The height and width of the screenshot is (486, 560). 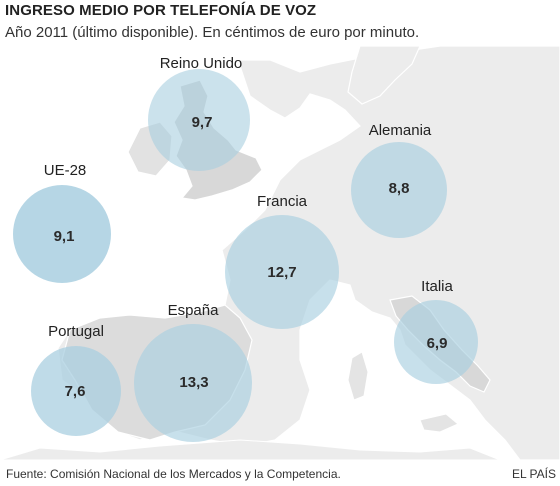 I want to click on name-francia: Francia, so click(x=282, y=201).